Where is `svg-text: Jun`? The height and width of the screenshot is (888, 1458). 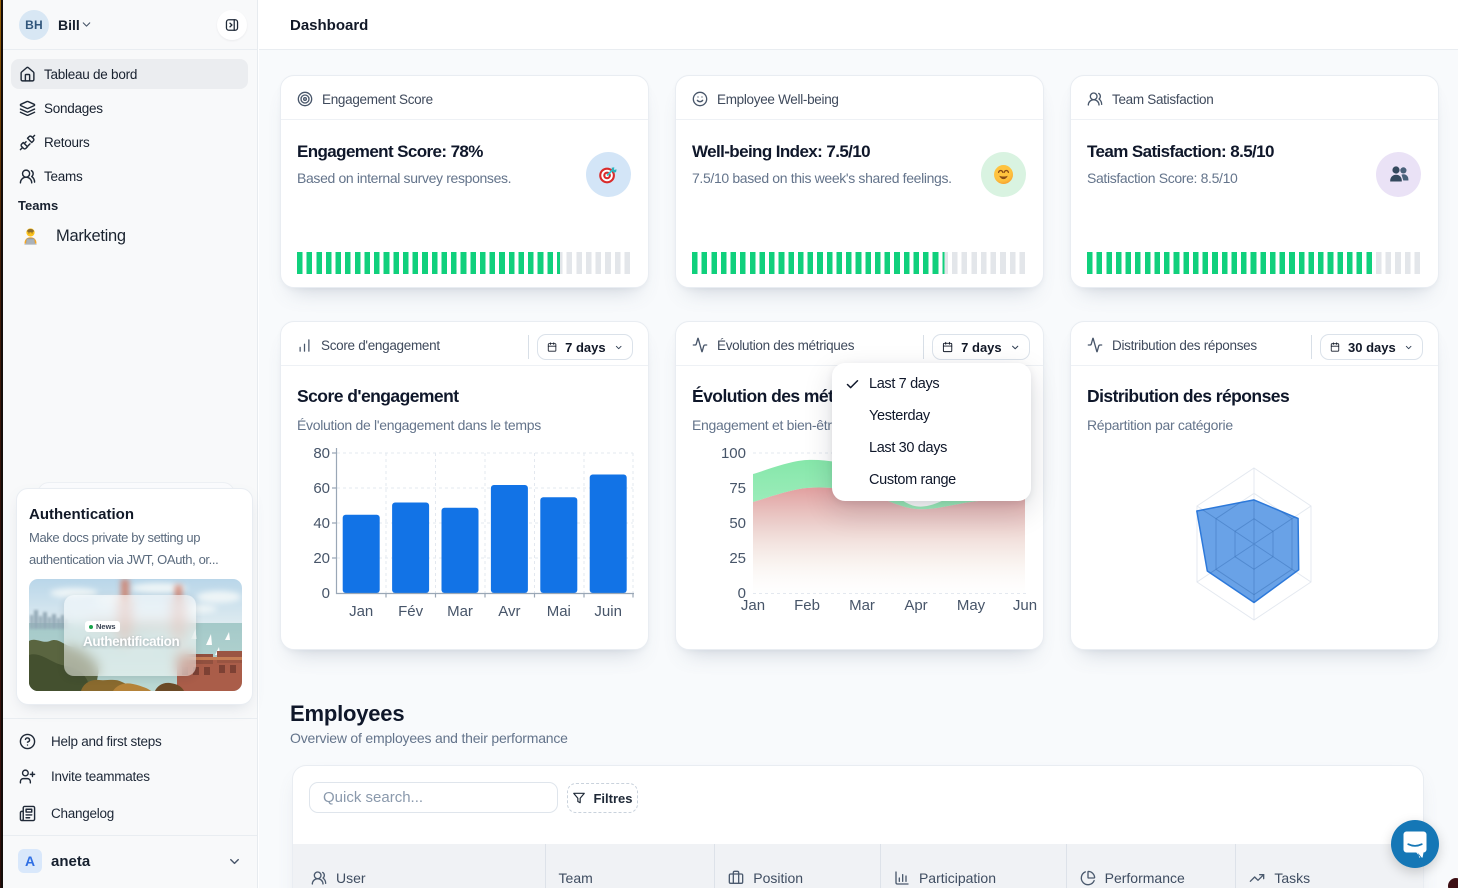 svg-text: Jun is located at coordinates (1025, 605).